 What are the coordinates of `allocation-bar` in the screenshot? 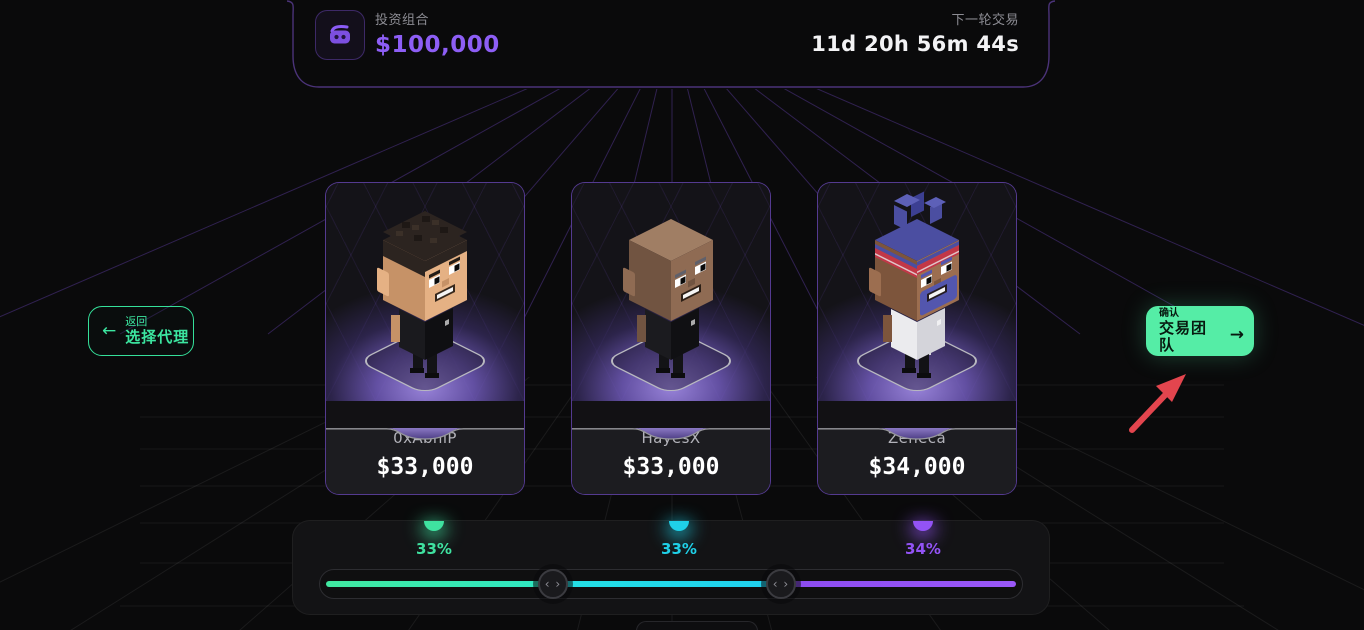 It's located at (671, 584).